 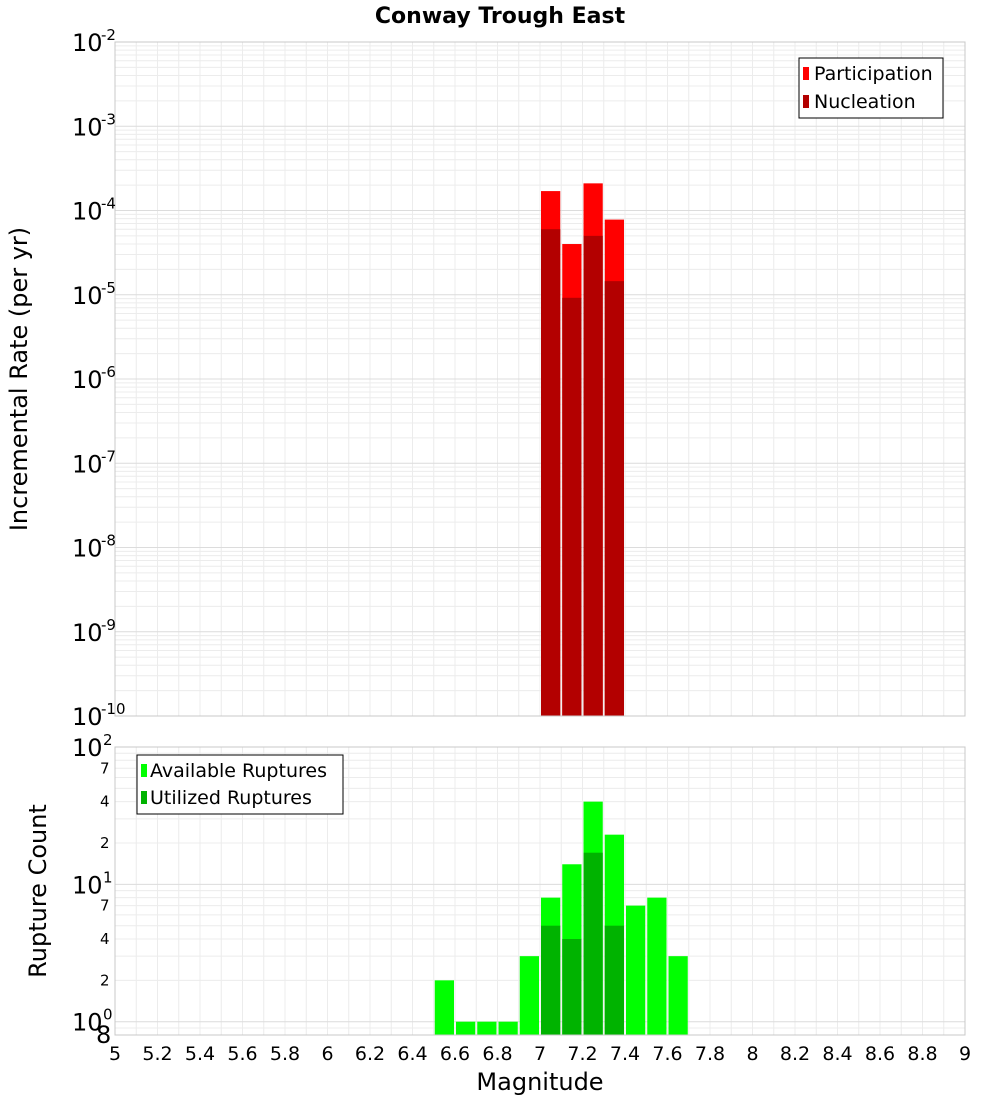 What do you see at coordinates (806, 101) in the screenshot?
I see `legend-swatch-nucleation` at bounding box center [806, 101].